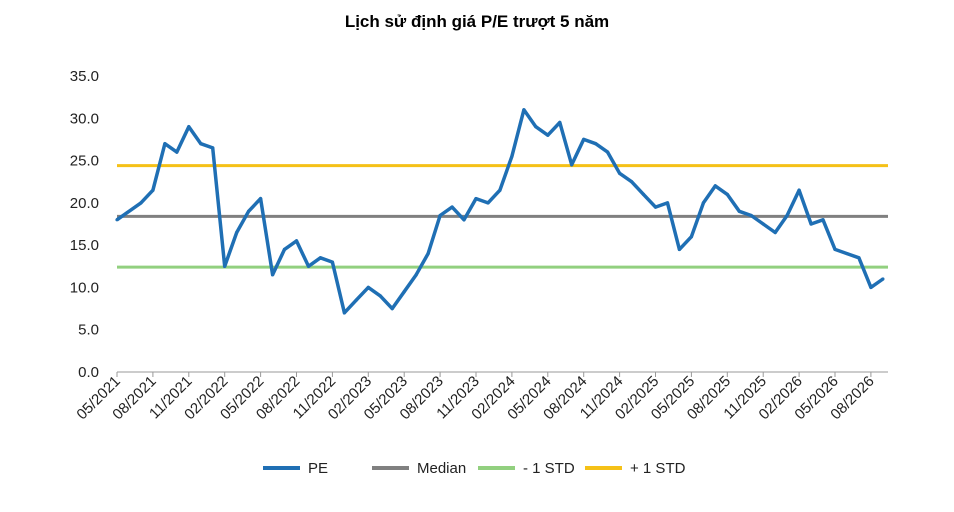 This screenshot has height=512, width=954. What do you see at coordinates (84, 287) in the screenshot?
I see `y-tick-label: 10.0` at bounding box center [84, 287].